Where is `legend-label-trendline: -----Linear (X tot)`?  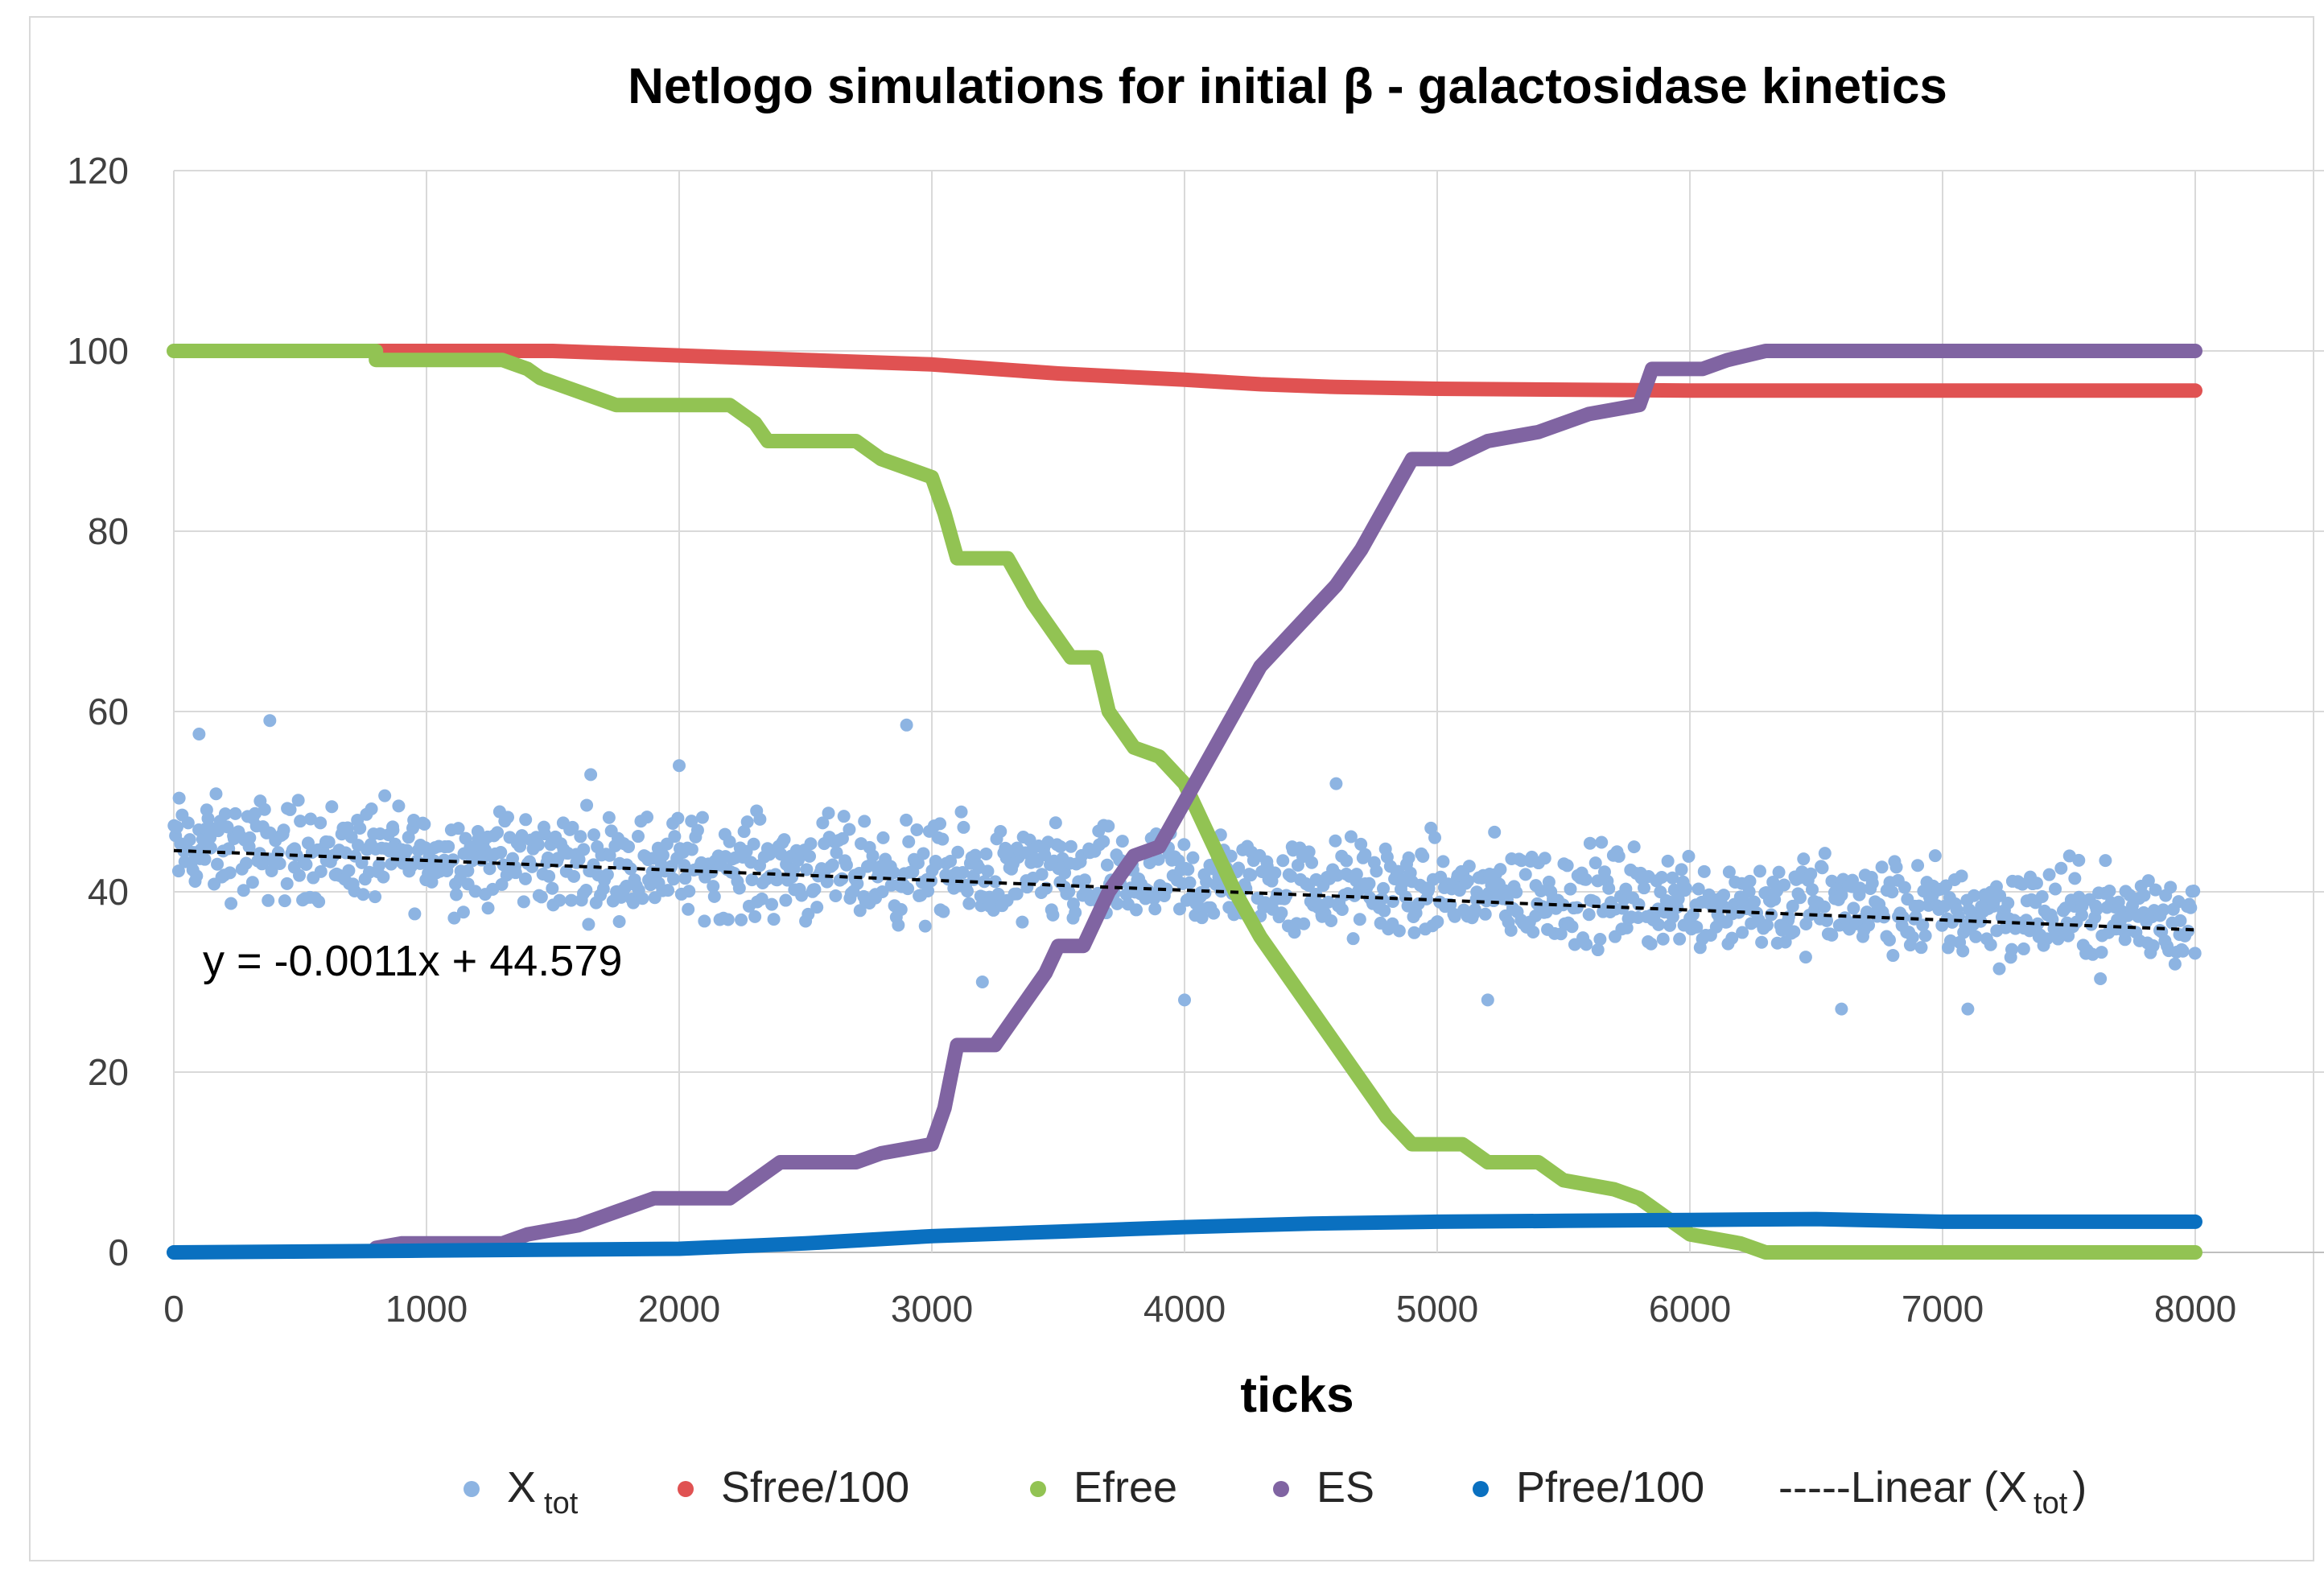
legend-label-trendline: -----Linear (X tot) is located at coordinates (1932, 1491).